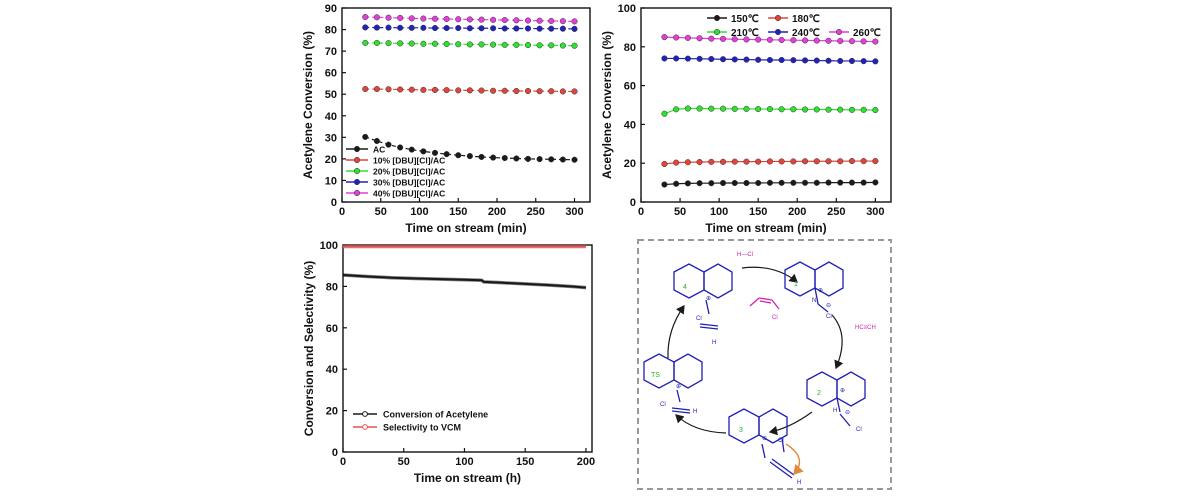 This screenshot has width=1200, height=500. I want to click on legend-label: 150℃, so click(745, 19).